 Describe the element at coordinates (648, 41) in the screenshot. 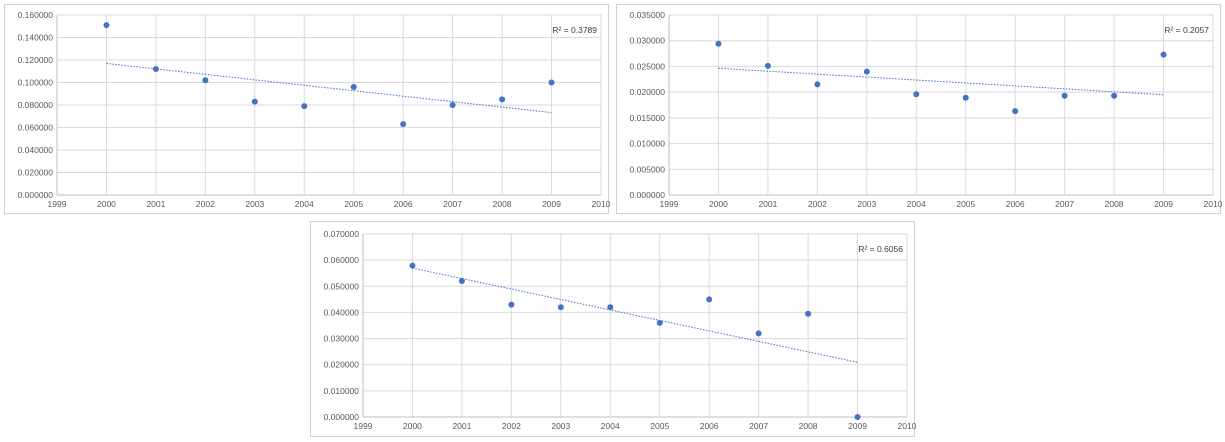

I see `y-tick-label: 0.030000` at that location.